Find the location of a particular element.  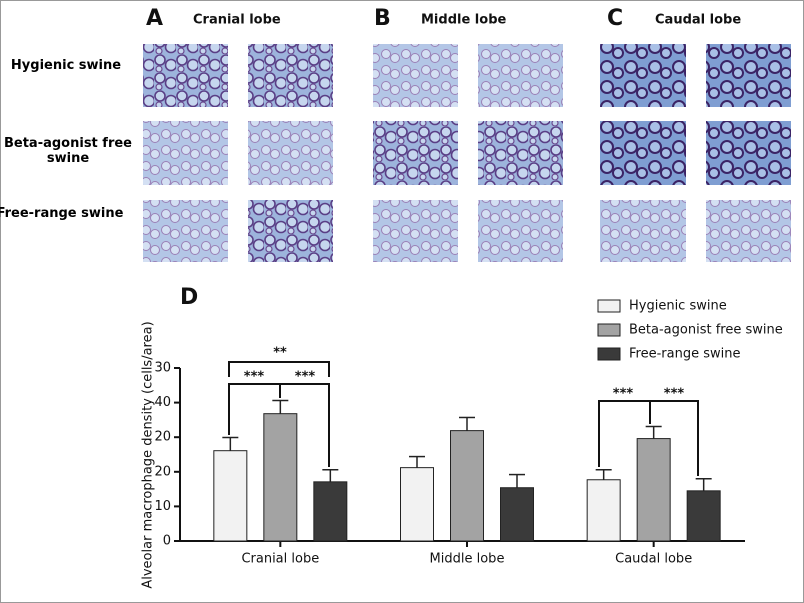

y-tick-label: 30 is located at coordinates (162, 368).